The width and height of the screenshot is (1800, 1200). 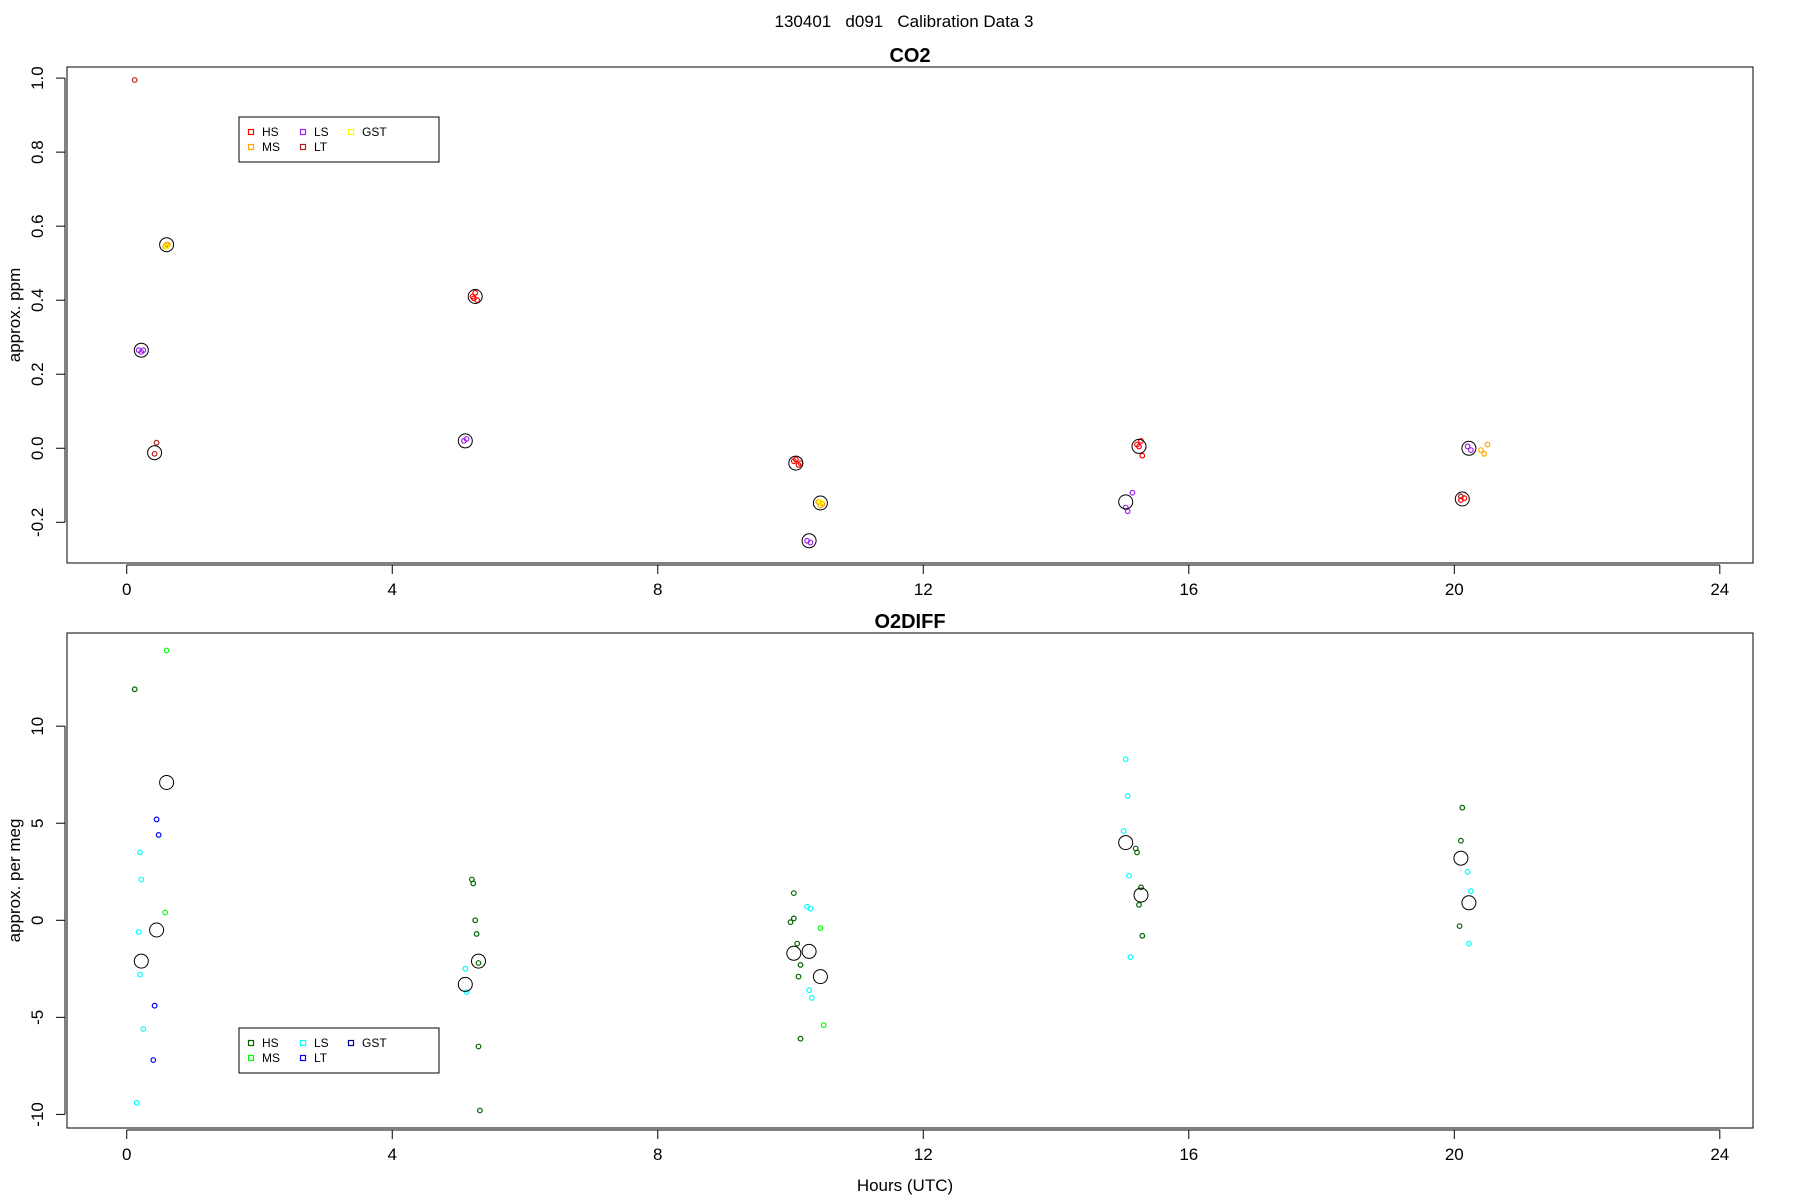 What do you see at coordinates (37, 78) in the screenshot?
I see `y-tick-label: 1.0` at bounding box center [37, 78].